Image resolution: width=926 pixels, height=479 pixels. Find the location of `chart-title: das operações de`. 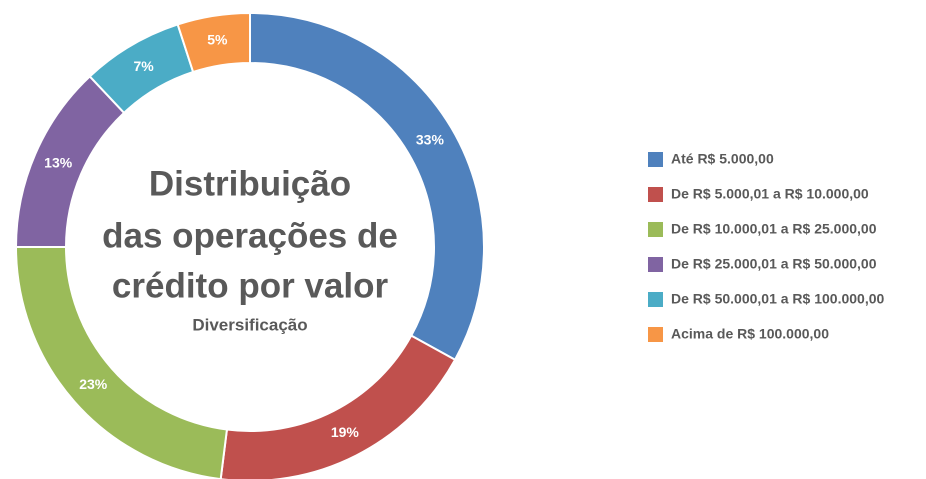

chart-title: das operações de is located at coordinates (250, 235).